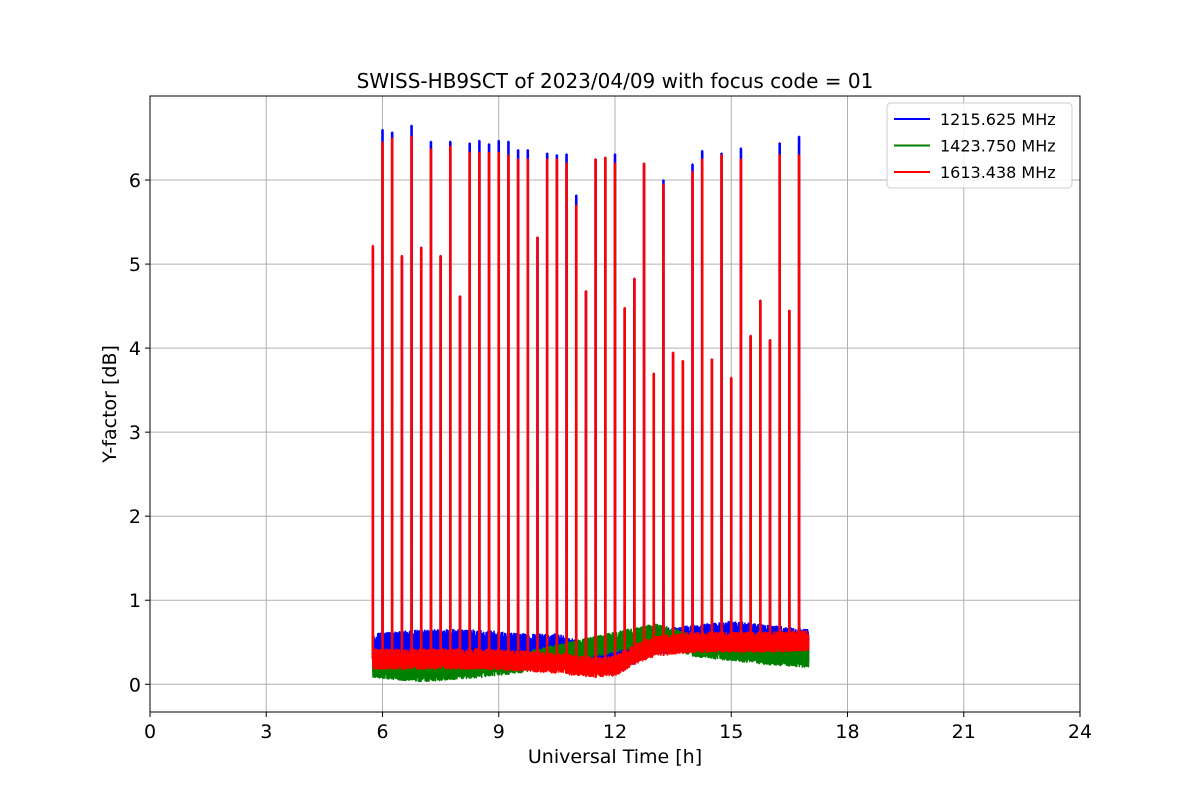  Describe the element at coordinates (998, 119) in the screenshot. I see `legend-label: 1215.625 MHz` at that location.